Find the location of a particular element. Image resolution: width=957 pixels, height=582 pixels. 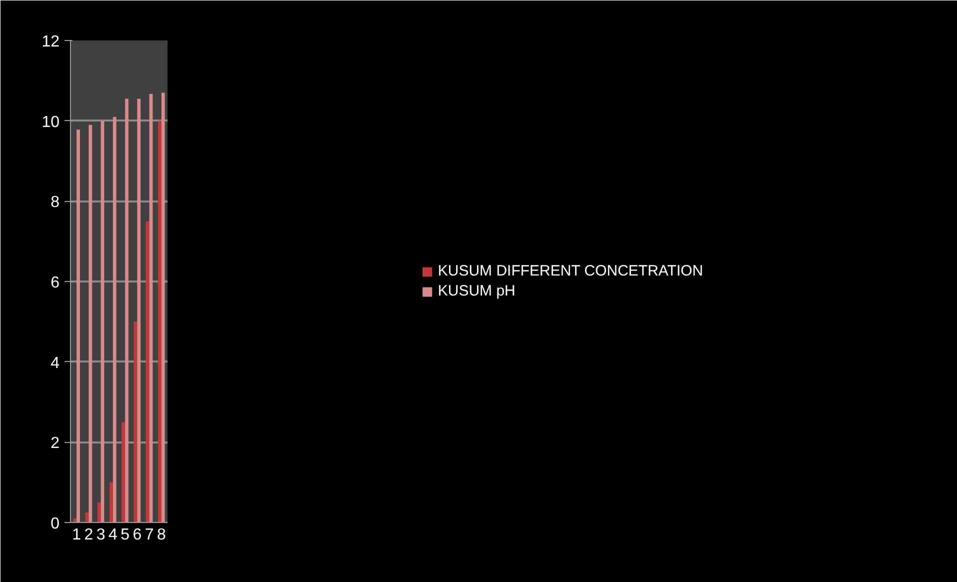

y-tick-label: 2 is located at coordinates (55, 443).